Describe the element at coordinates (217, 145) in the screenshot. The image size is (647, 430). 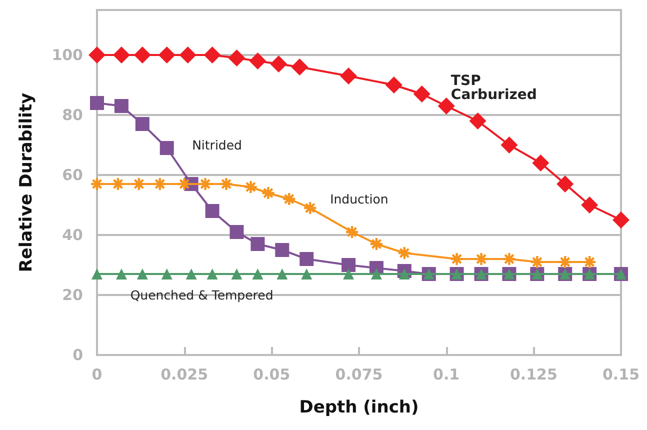
I see `series-label: Nitrided` at that location.